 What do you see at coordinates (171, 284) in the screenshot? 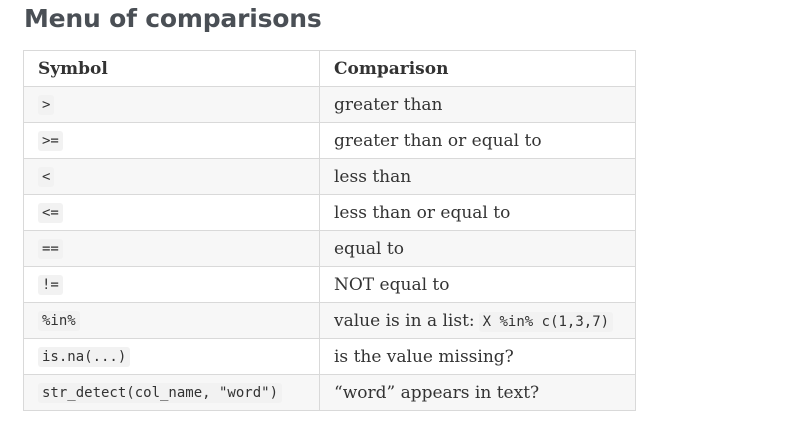
I see `symbol-cell: !=` at bounding box center [171, 284].